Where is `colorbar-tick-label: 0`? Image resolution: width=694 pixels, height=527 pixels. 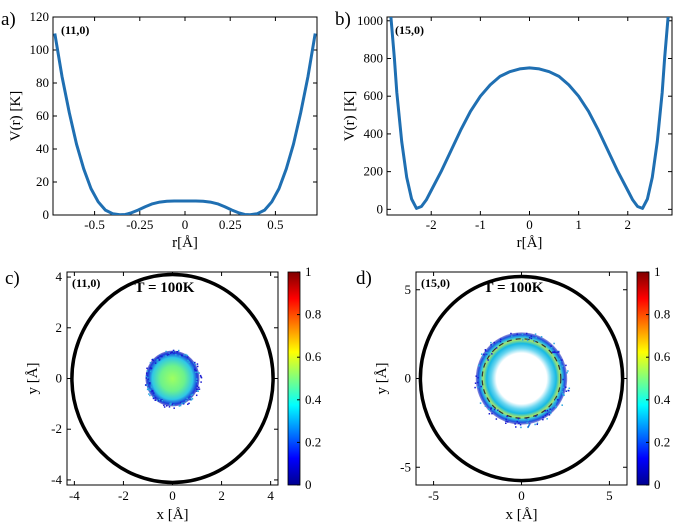 colorbar-tick-label: 0 is located at coordinates (308, 484).